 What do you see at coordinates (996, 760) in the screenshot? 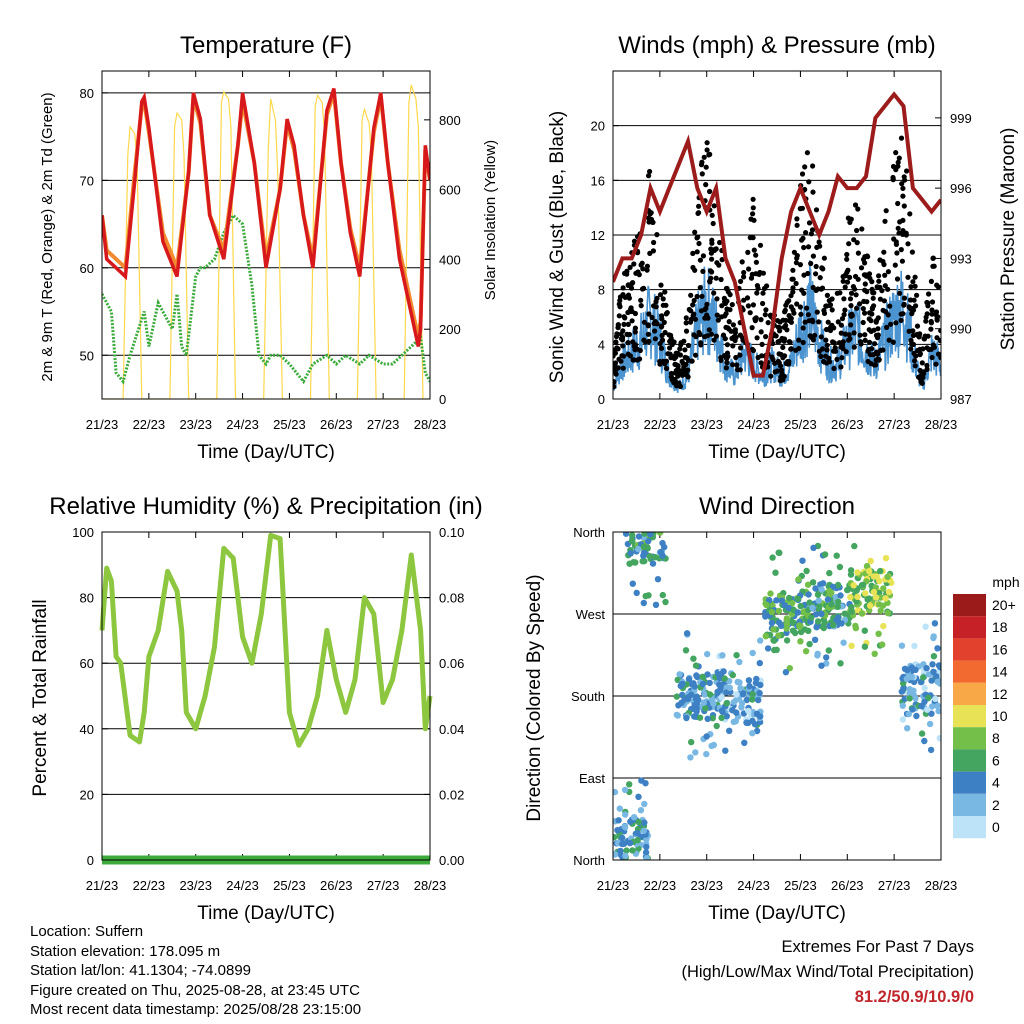
I see `colorbar-label: 6` at bounding box center [996, 760].